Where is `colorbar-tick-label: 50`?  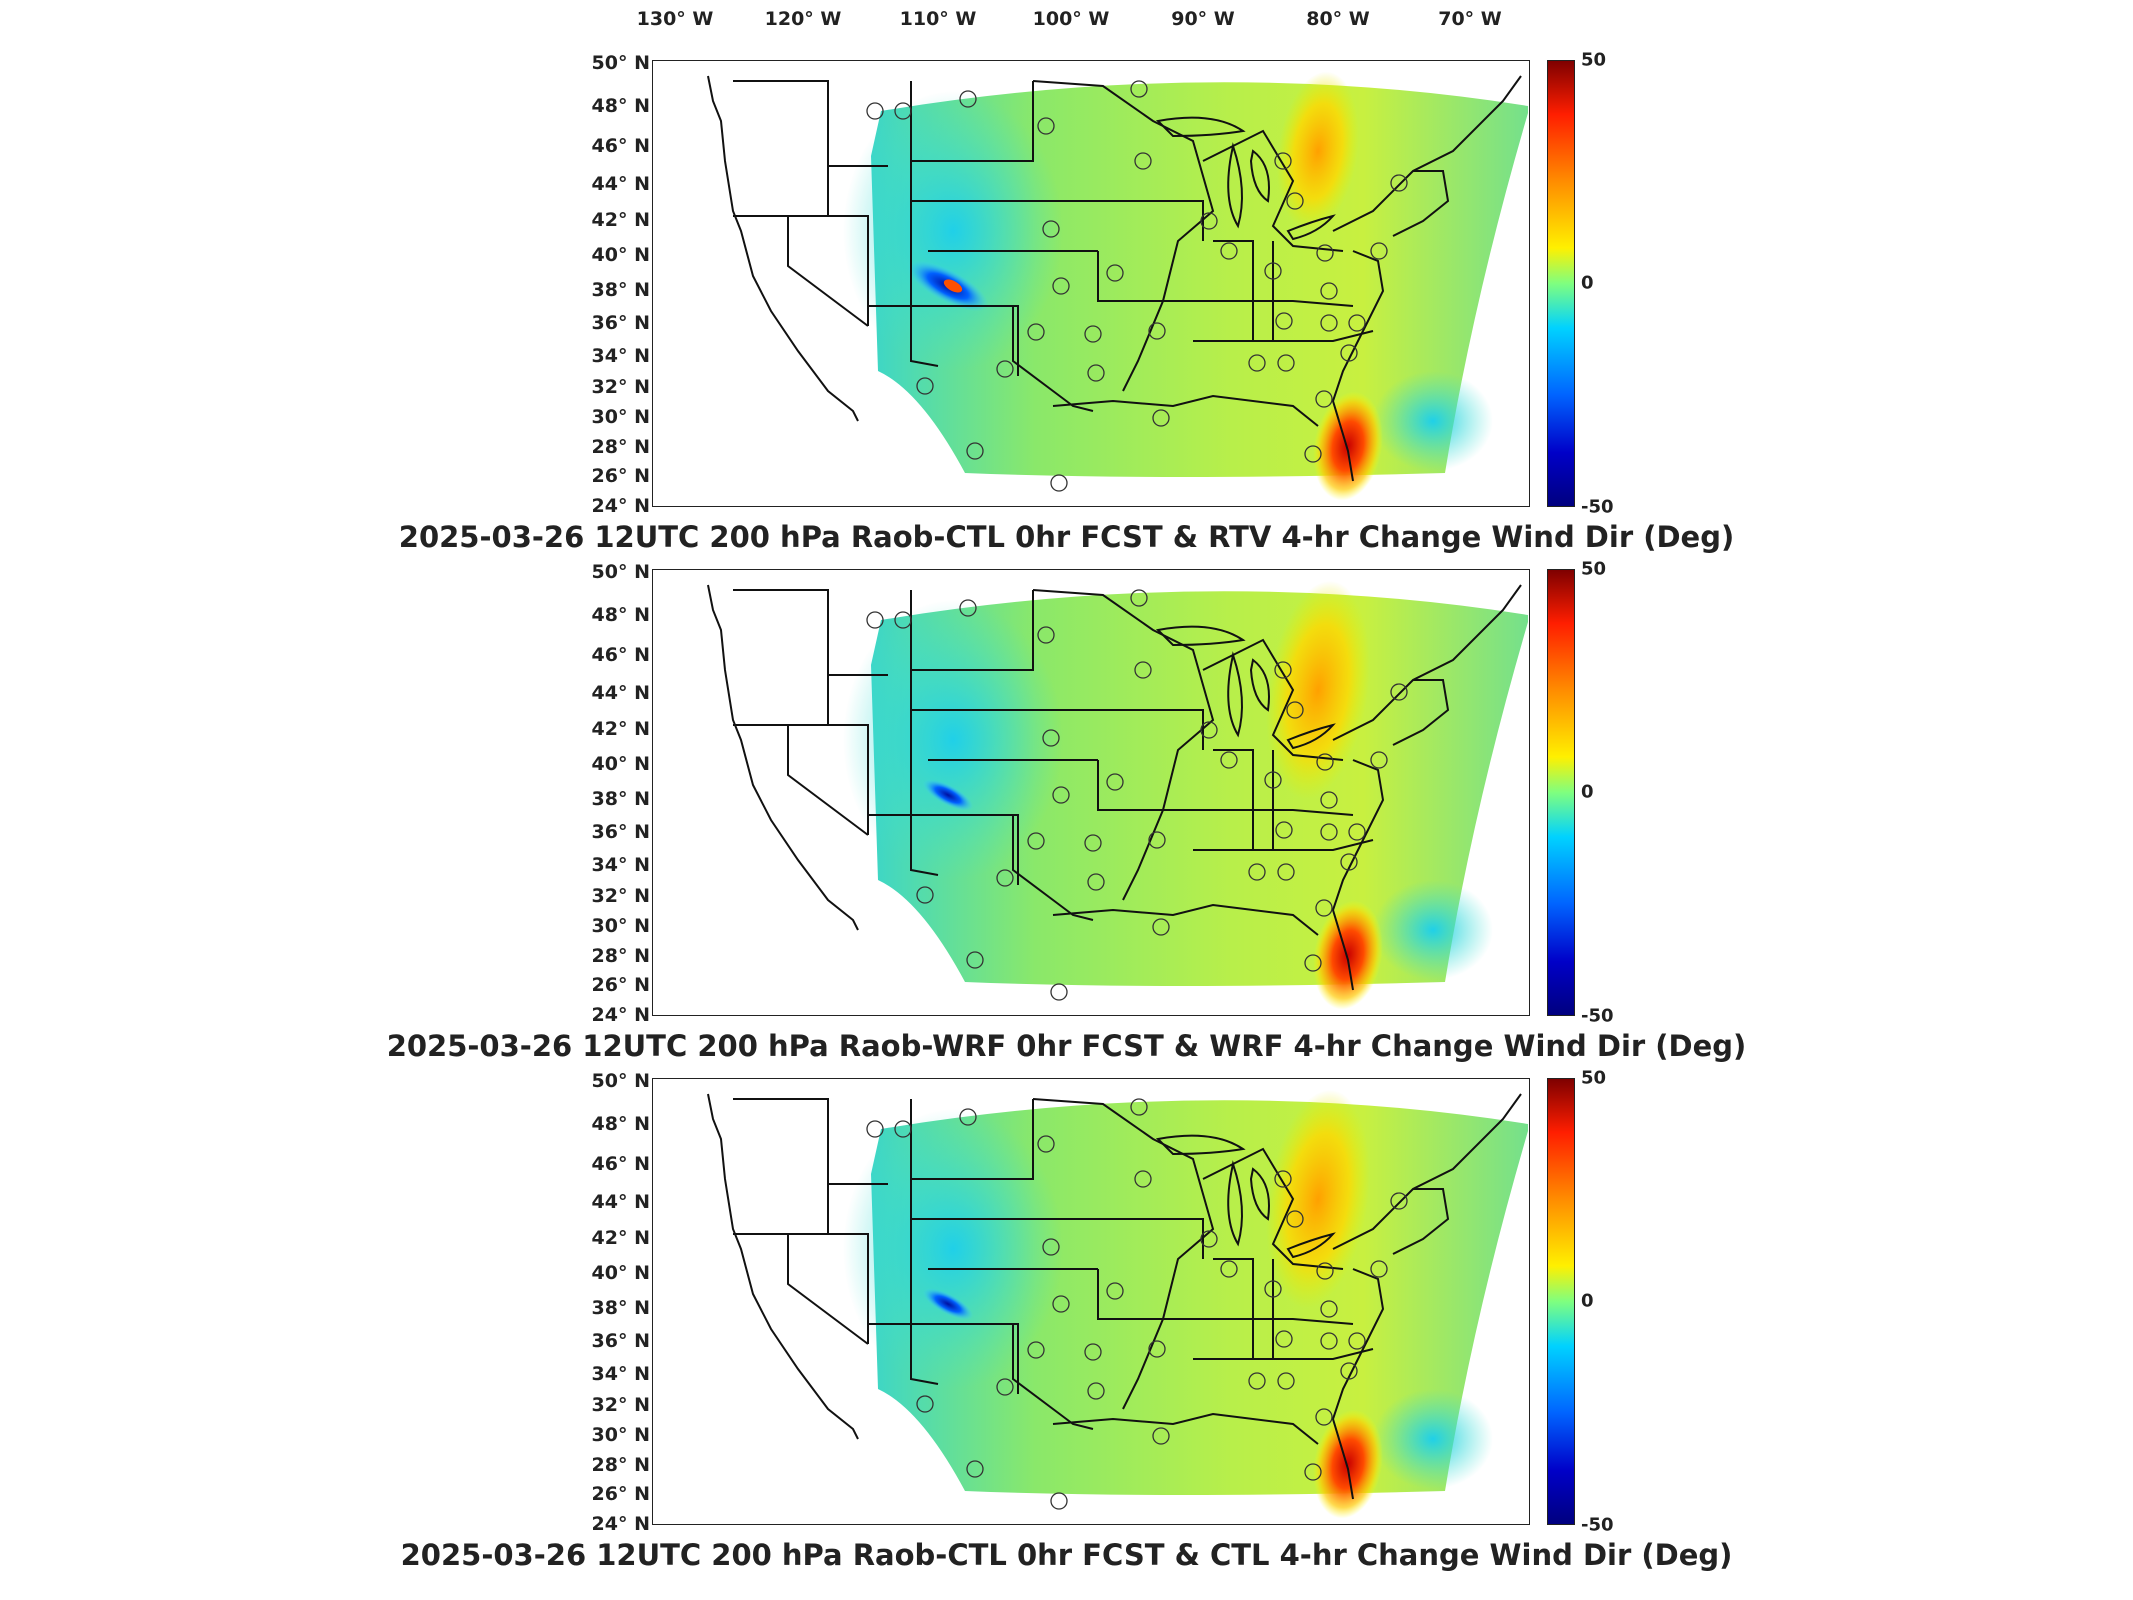
colorbar-tick-label: 50 is located at coordinates (1594, 569).